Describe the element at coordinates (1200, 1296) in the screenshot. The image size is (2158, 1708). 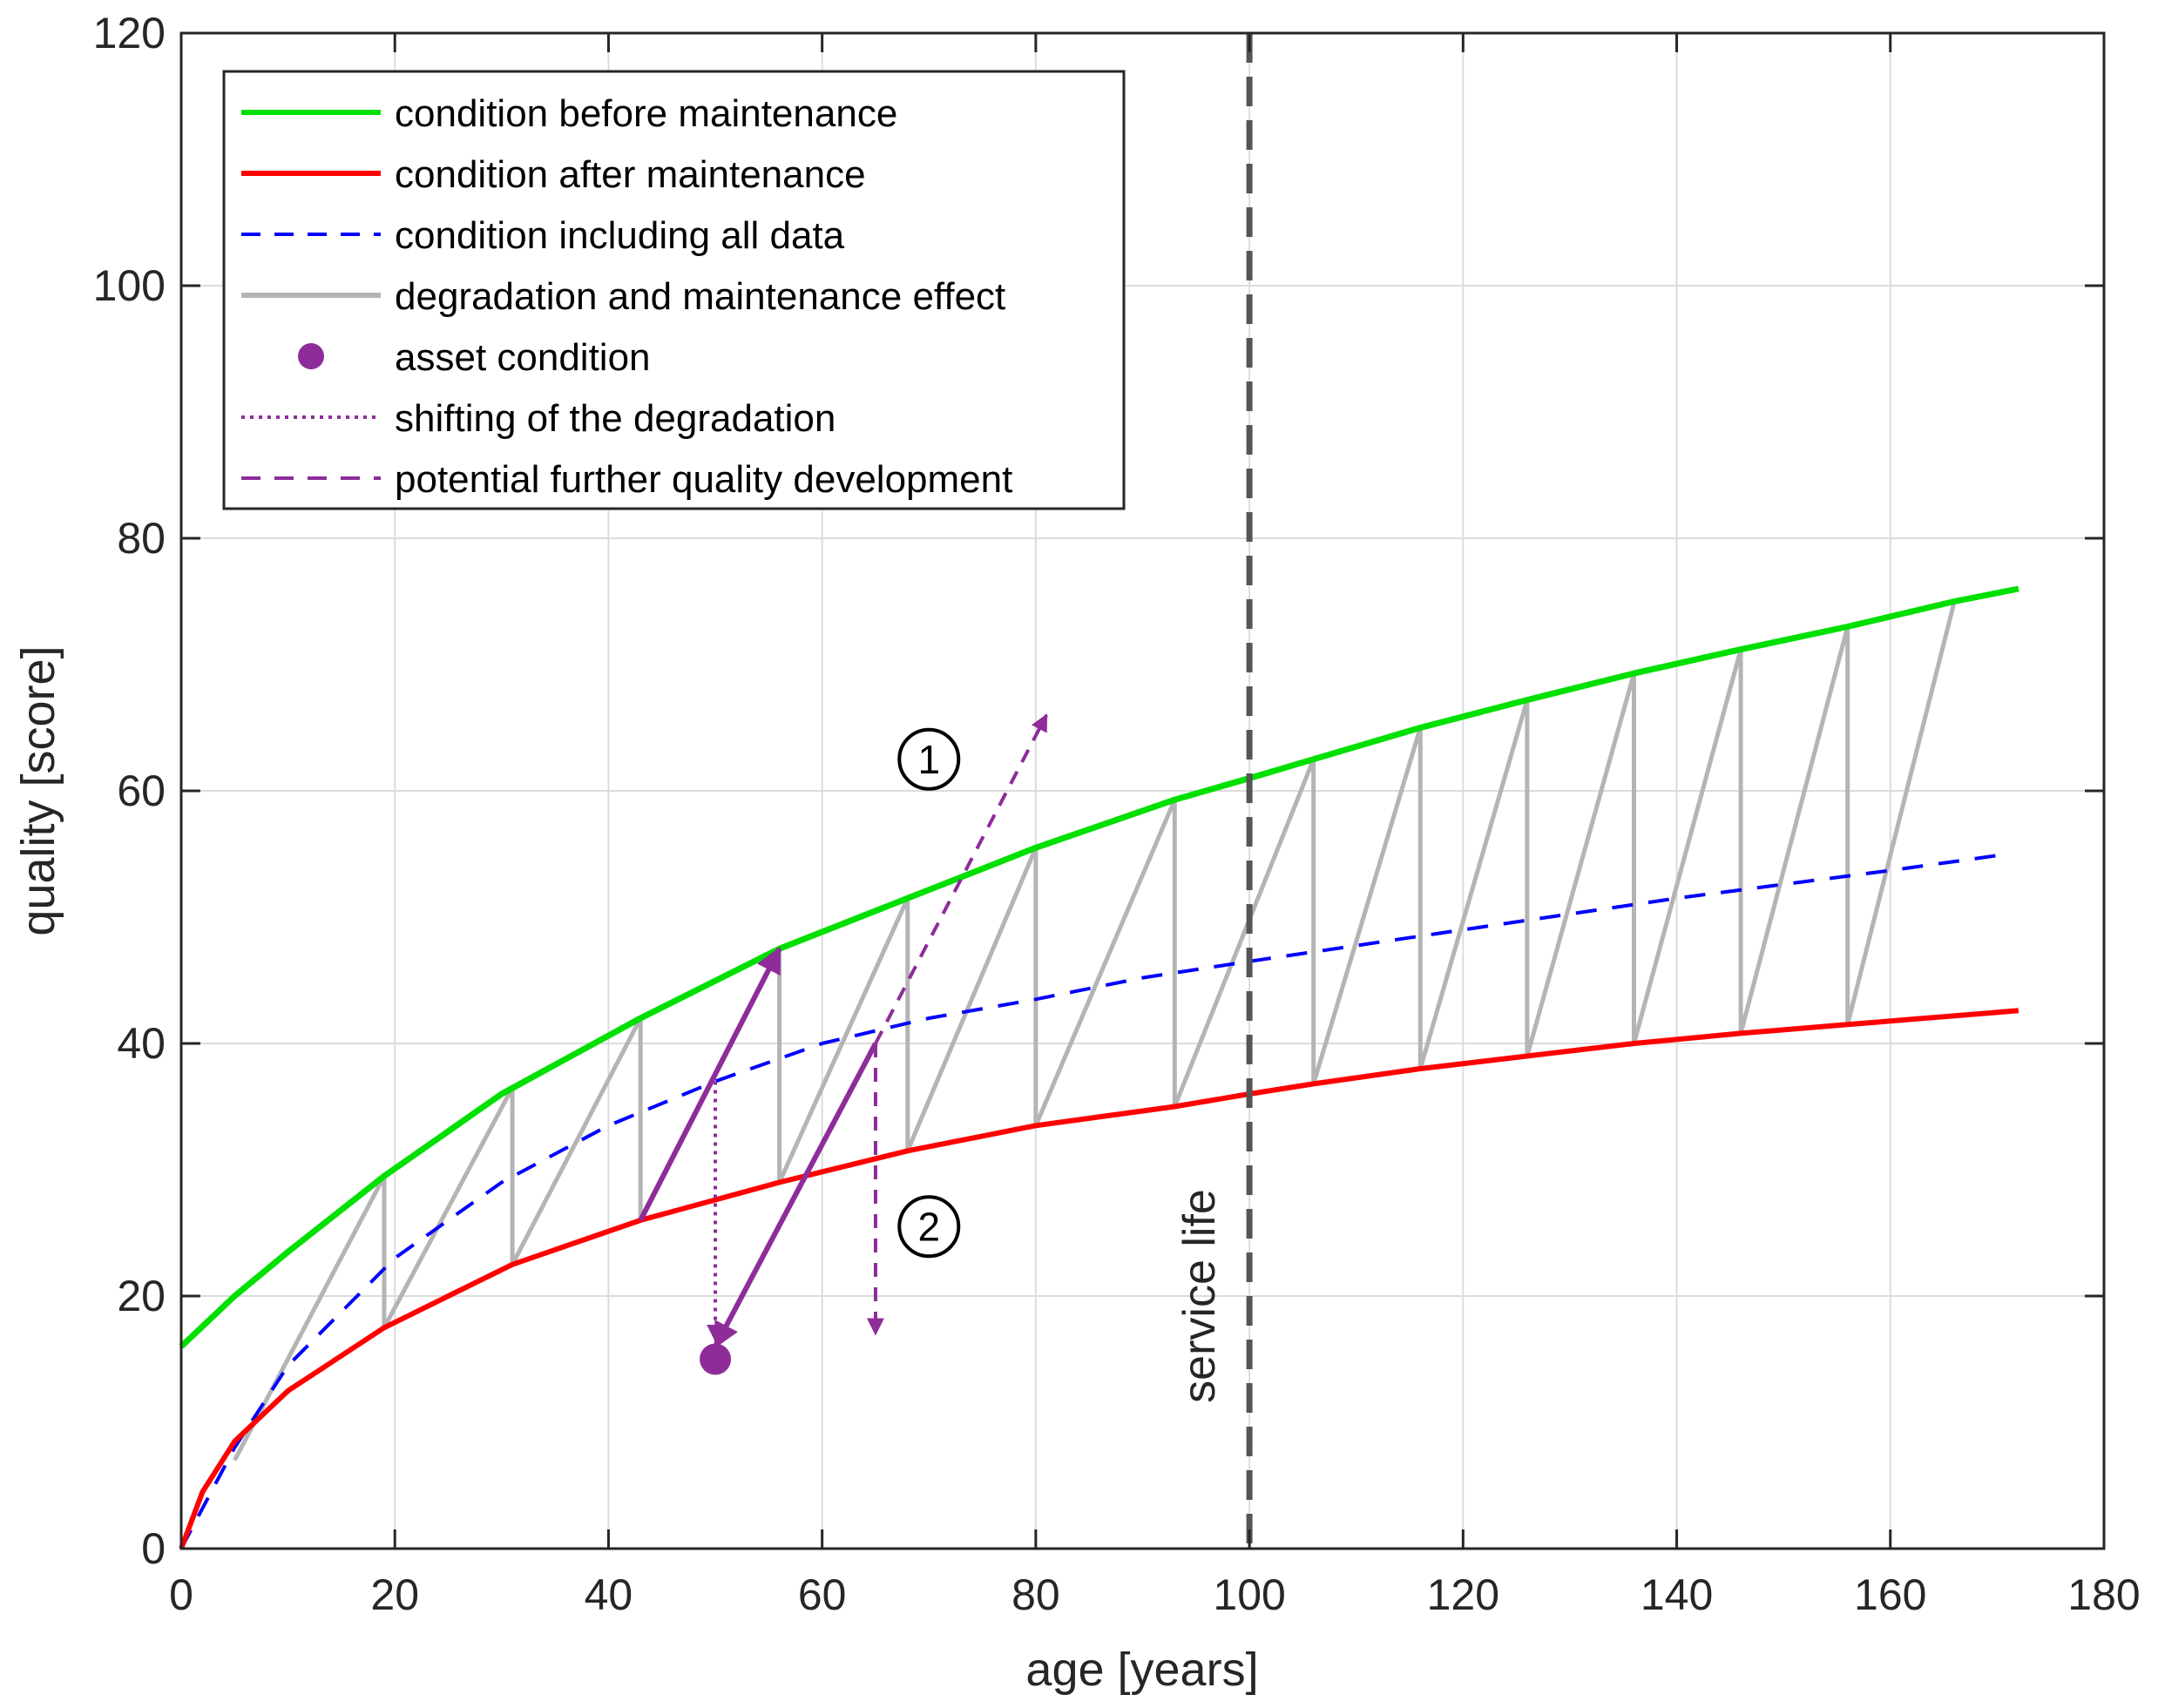
I see `service-life-label: service life` at that location.